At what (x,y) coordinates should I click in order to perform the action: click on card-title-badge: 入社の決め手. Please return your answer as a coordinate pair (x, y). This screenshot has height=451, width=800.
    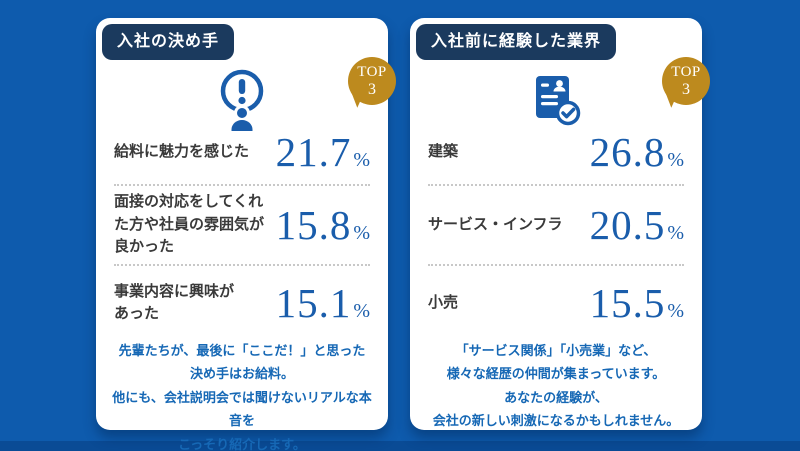
    Looking at the image, I should click on (168, 42).